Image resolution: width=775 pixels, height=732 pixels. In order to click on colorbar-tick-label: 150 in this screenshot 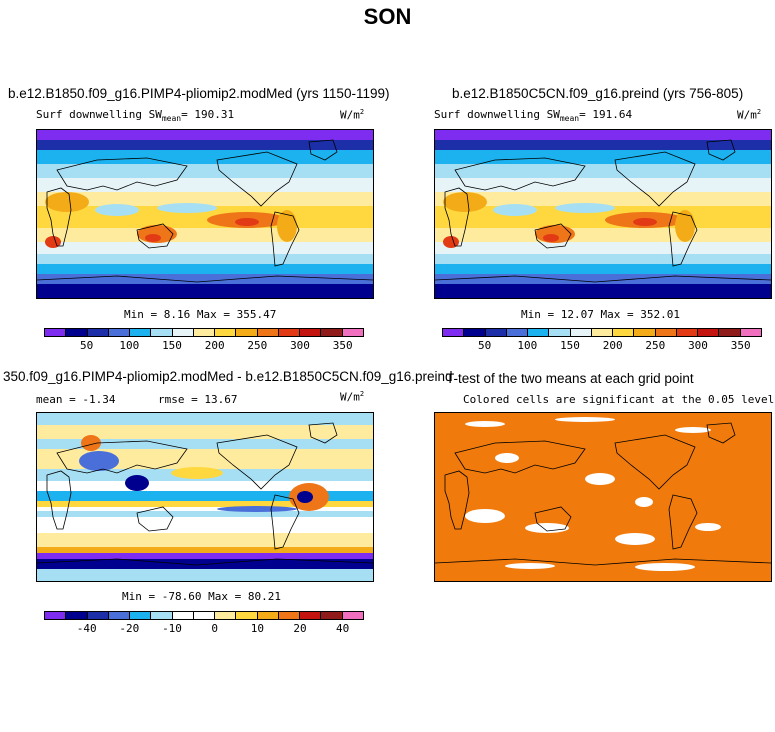, I will do `click(570, 345)`.